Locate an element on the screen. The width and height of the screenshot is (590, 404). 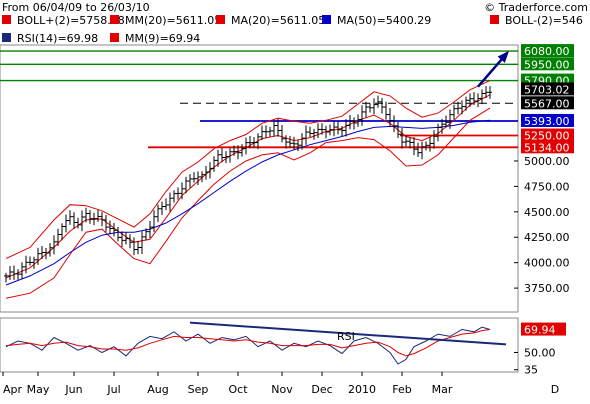
price-tick-label: 3750.00 is located at coordinates (547, 288).